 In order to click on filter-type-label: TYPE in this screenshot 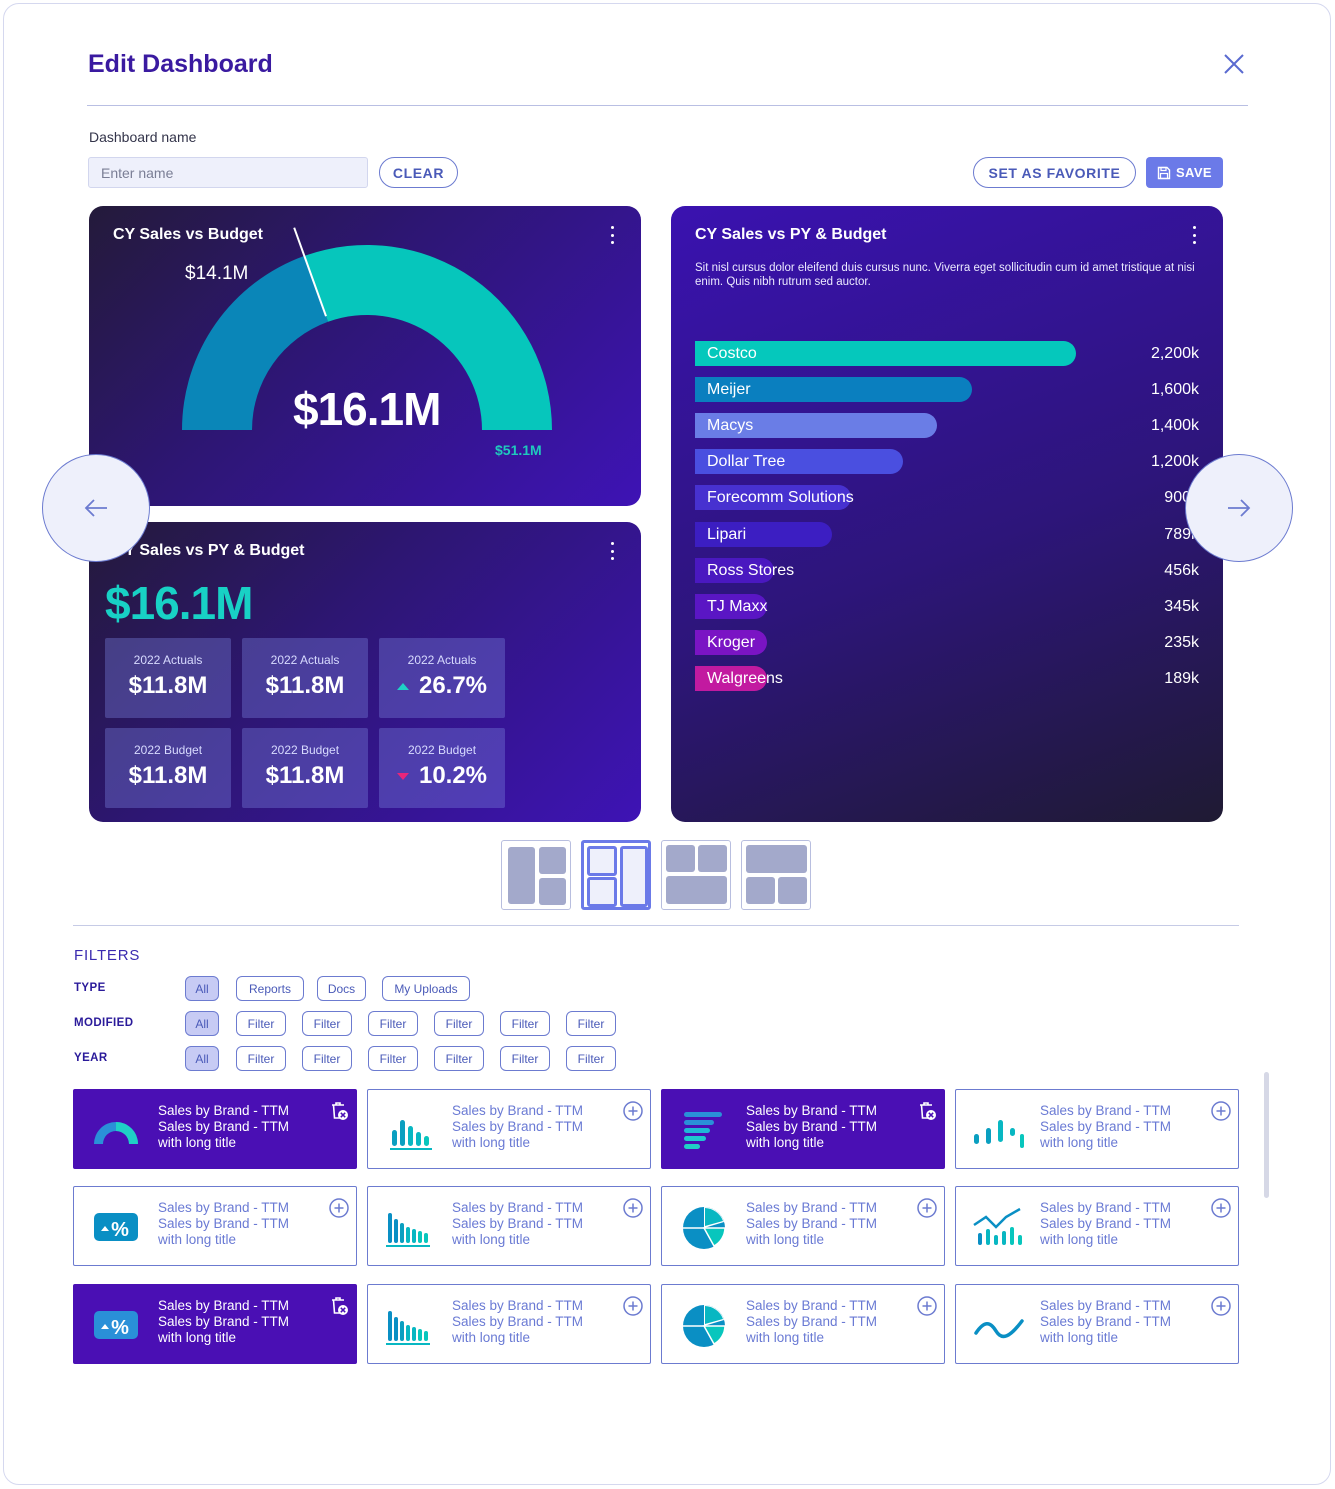, I will do `click(90, 988)`.